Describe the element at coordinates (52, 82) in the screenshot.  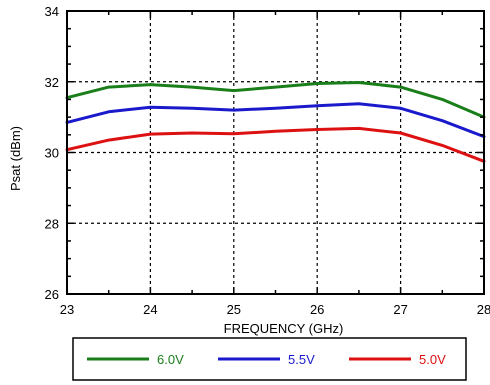
I see `y-tick-label: 32` at that location.